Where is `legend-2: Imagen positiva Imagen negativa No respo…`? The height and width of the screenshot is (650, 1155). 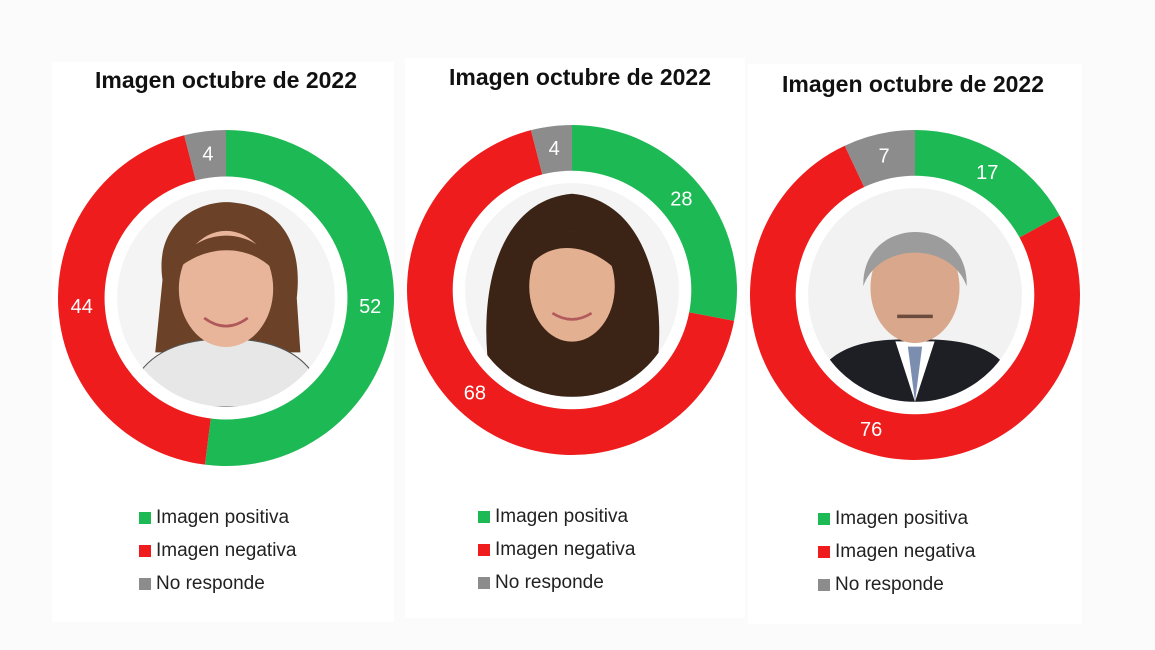 legend-2: Imagen positiva Imagen negativa No respo… is located at coordinates (557, 549).